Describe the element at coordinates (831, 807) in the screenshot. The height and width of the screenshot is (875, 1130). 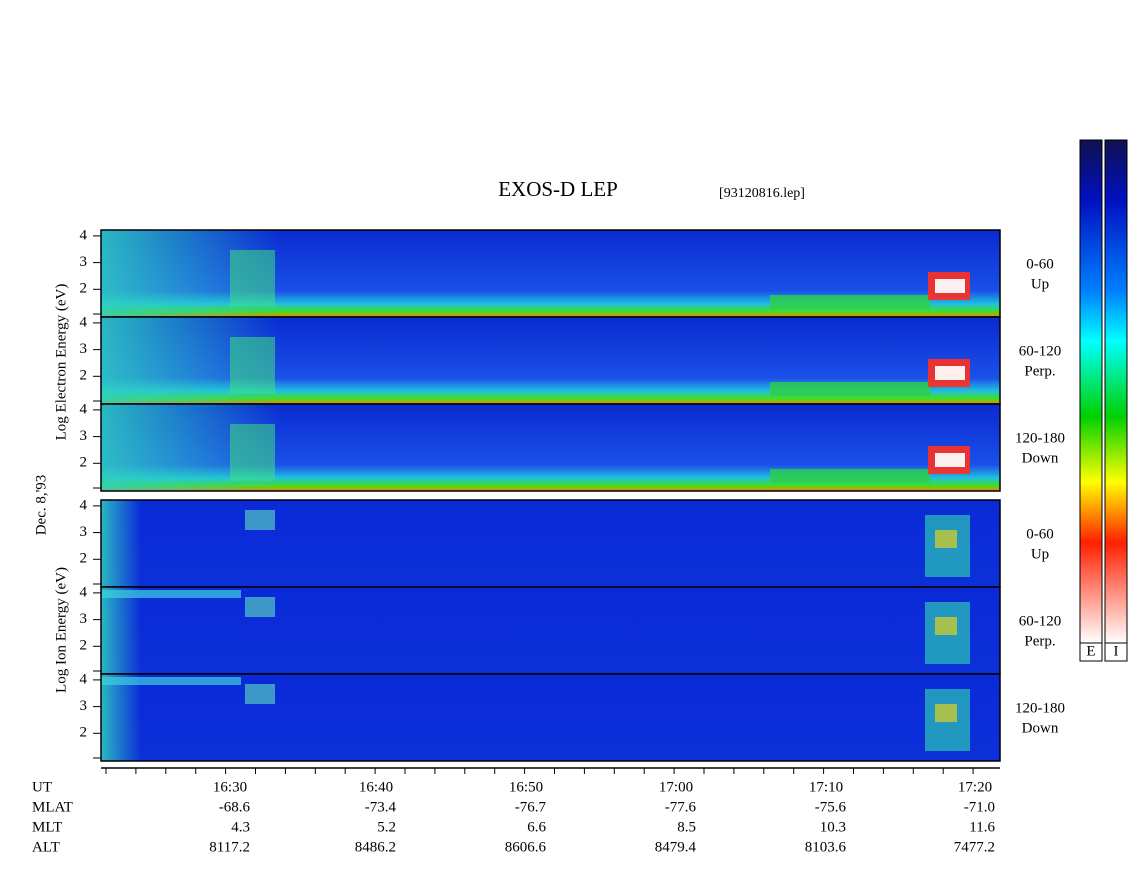
I see `row-value: -75.6` at that location.